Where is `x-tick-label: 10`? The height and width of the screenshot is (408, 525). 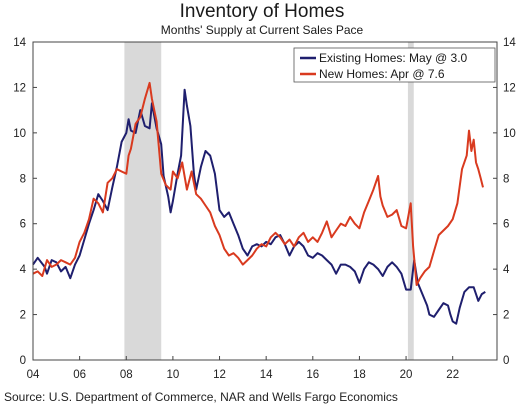 x-tick-label: 10 is located at coordinates (173, 375).